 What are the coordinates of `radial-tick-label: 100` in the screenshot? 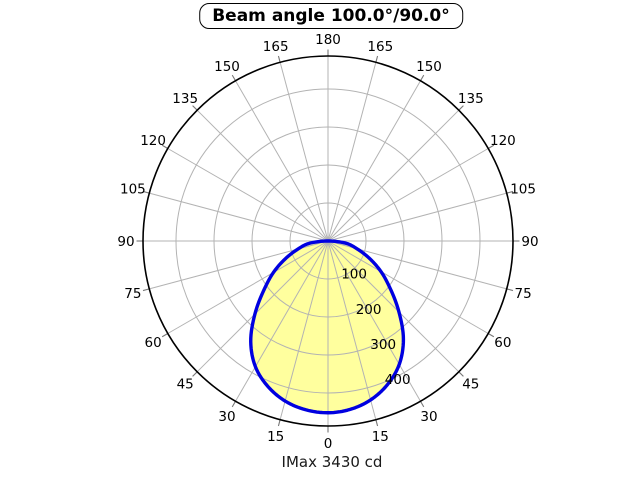 It's located at (354, 275).